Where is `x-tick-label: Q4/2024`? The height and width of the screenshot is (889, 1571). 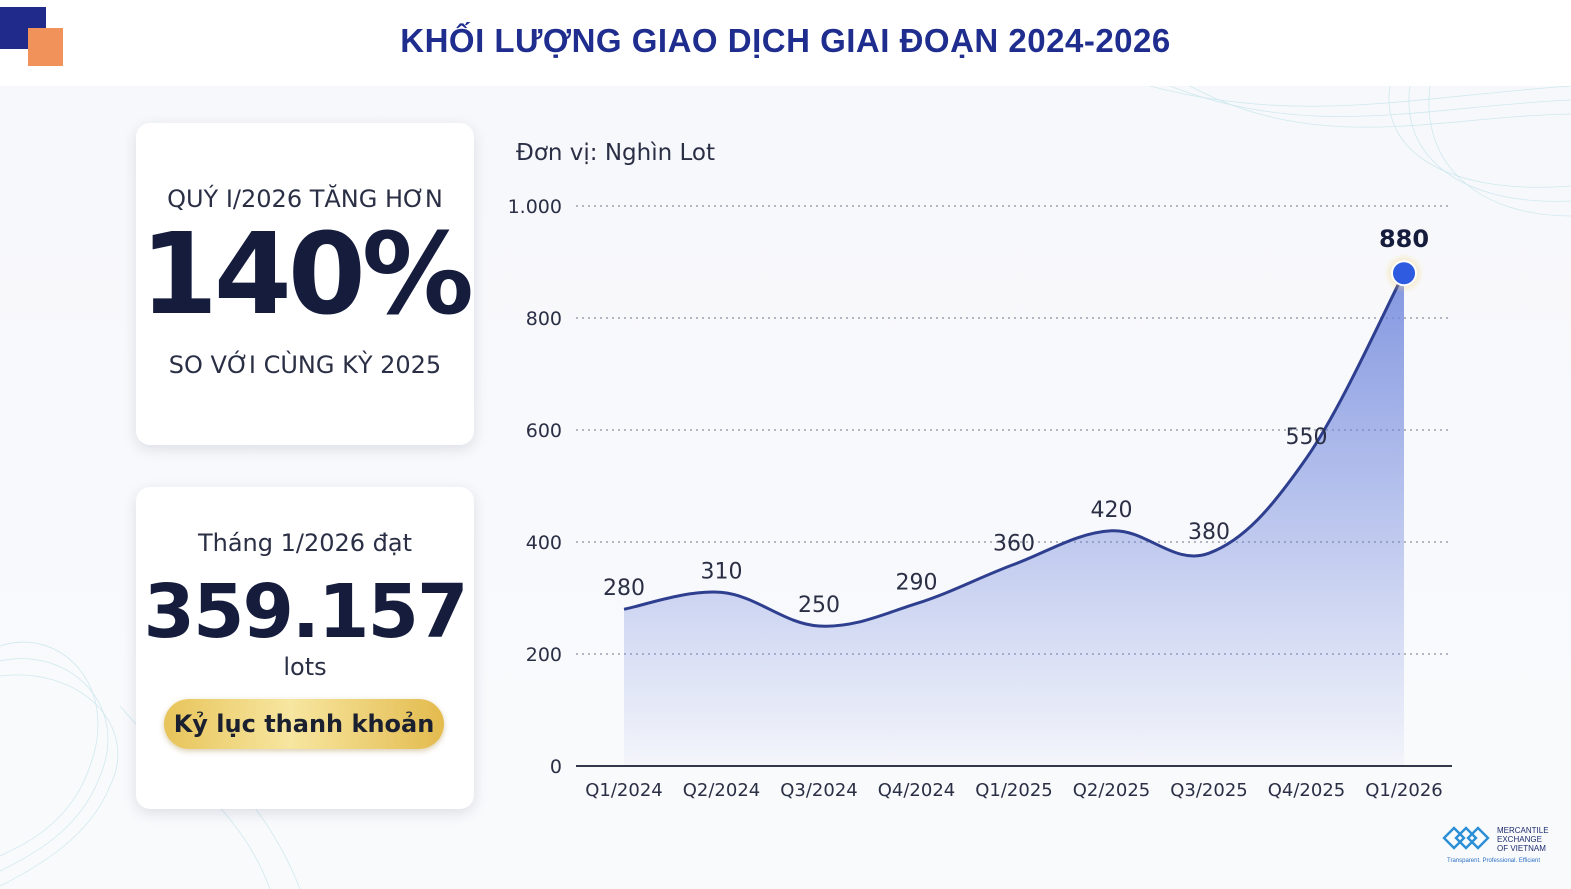
x-tick-label: Q4/2024 is located at coordinates (917, 790).